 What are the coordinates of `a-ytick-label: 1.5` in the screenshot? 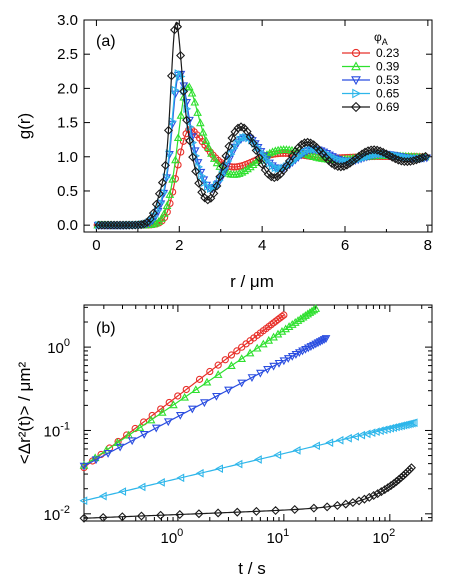 It's located at (67, 123).